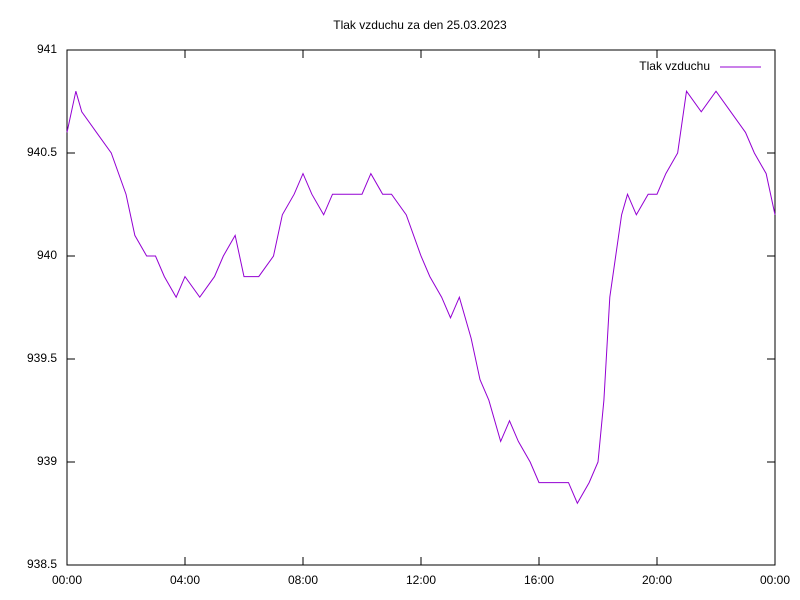 This screenshot has height=600, width=800. What do you see at coordinates (42, 358) in the screenshot?
I see `y-tick-label: 939.5` at bounding box center [42, 358].